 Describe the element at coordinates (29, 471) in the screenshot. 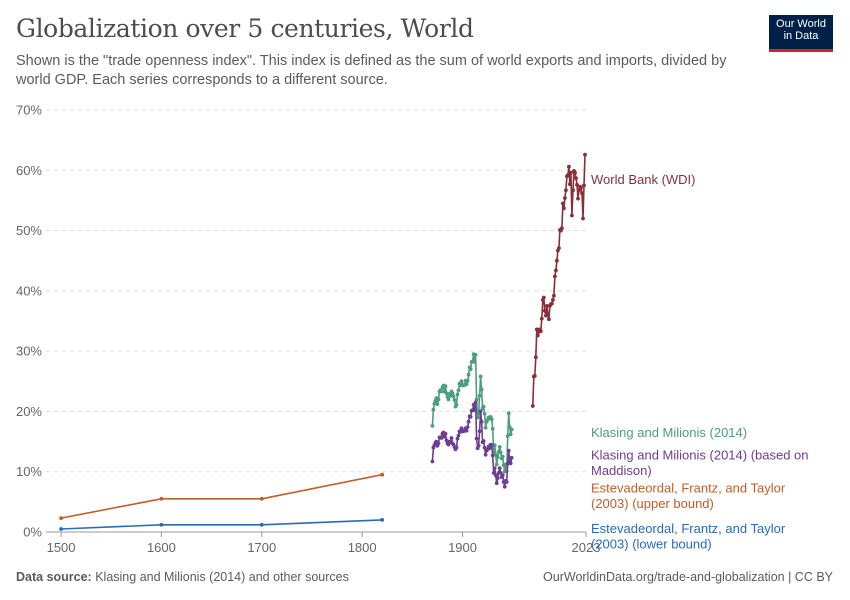

I see `y-tick-label: 10%` at that location.